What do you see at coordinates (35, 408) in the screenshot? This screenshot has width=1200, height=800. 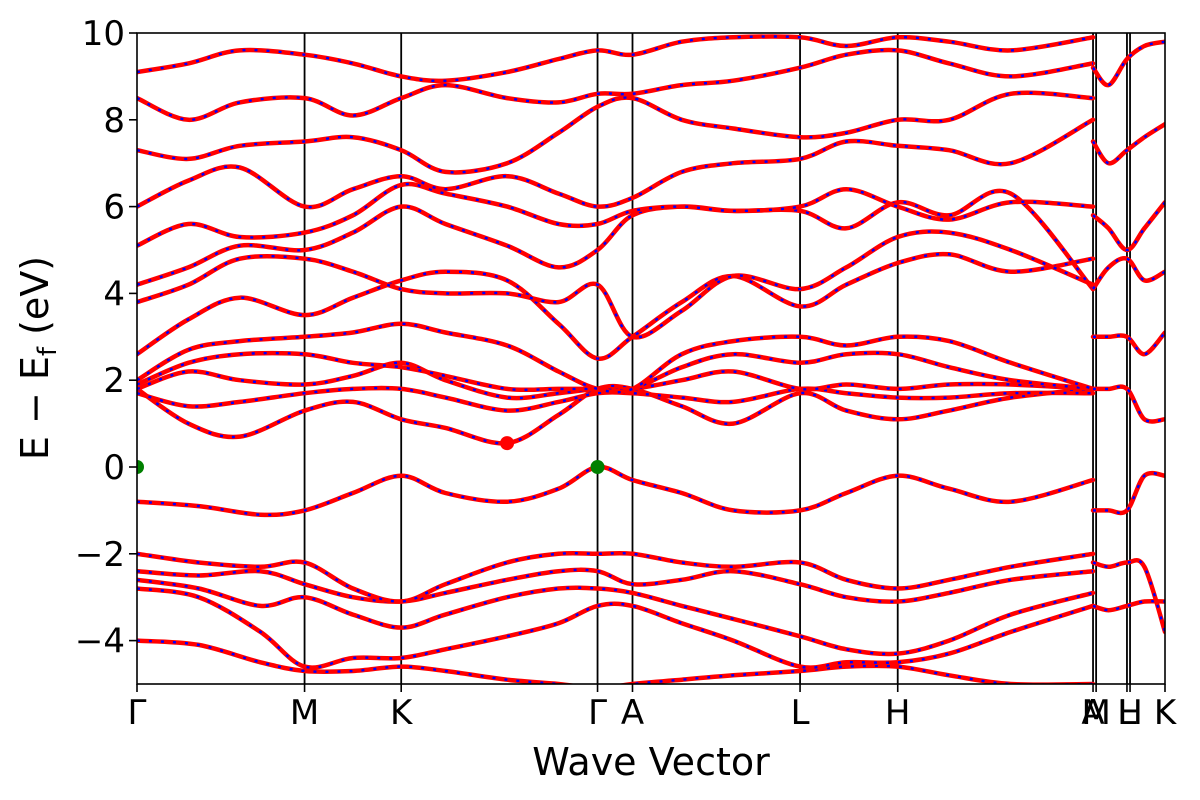 I see `y-axis-title-main: E − E` at bounding box center [35, 408].